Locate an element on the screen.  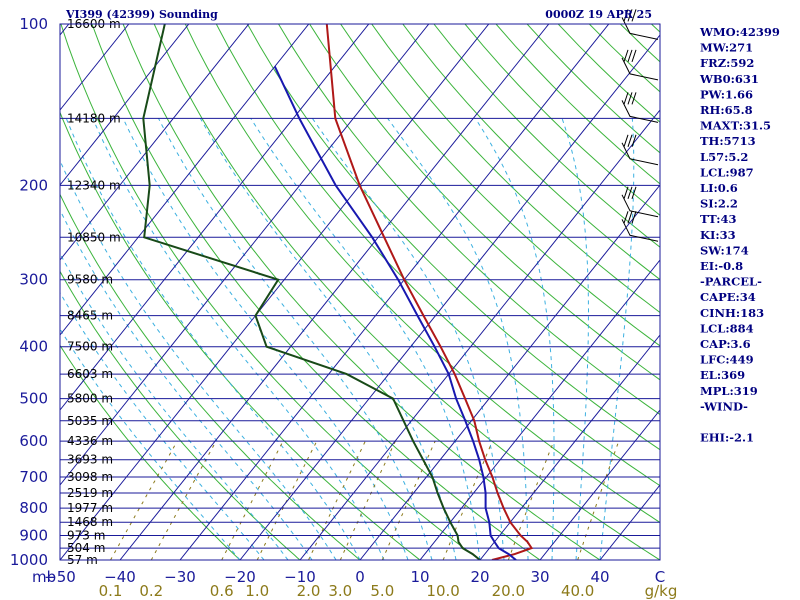
pressure-label: 900 is located at coordinates (33, 535).